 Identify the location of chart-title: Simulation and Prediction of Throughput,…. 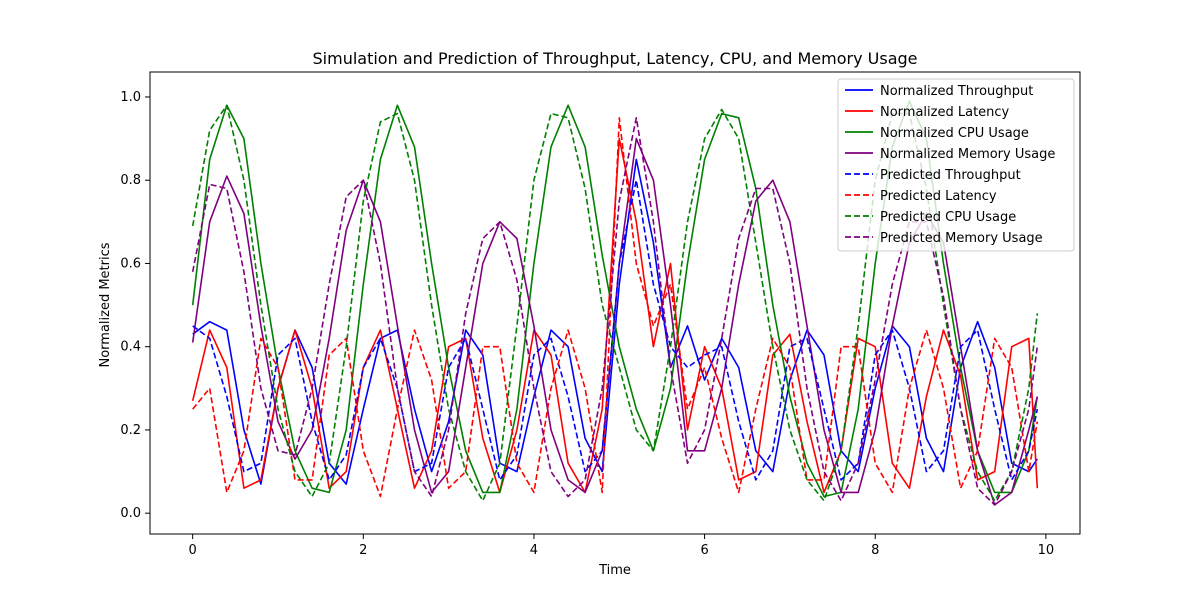
(615, 58).